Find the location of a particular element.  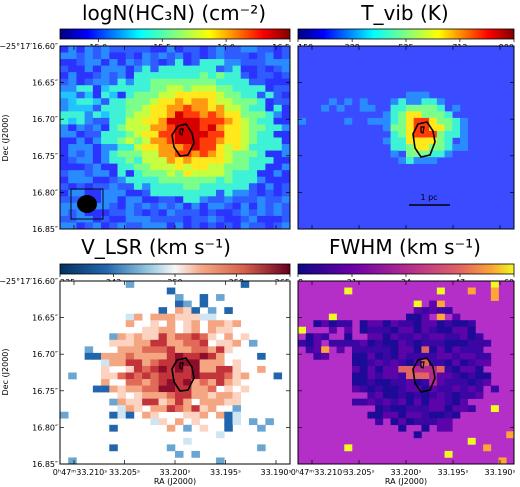

panel-title: V_LSR (km s⁻¹) is located at coordinates (156, 247).